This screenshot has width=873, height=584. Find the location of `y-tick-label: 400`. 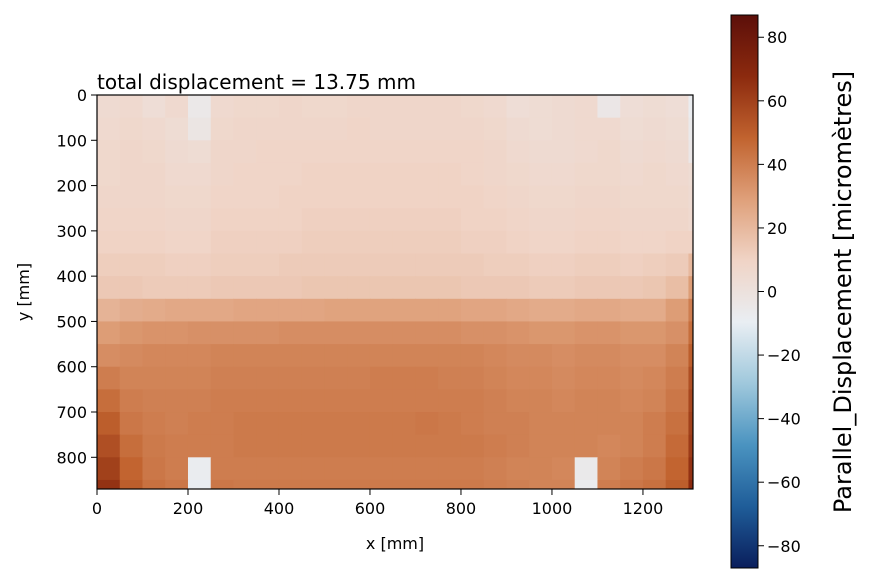

y-tick-label: 400 is located at coordinates (71, 276).